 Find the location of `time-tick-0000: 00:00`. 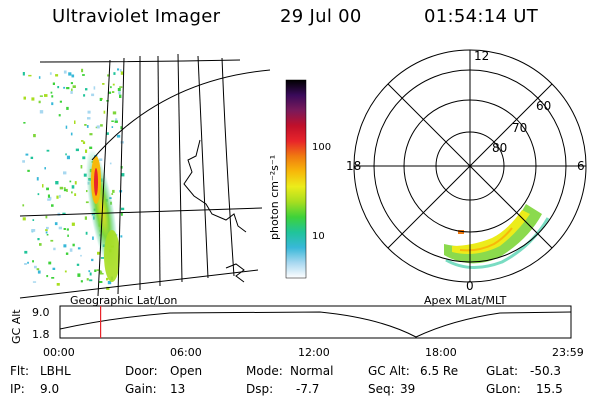

time-tick-0000: 00:00 is located at coordinates (59, 352).